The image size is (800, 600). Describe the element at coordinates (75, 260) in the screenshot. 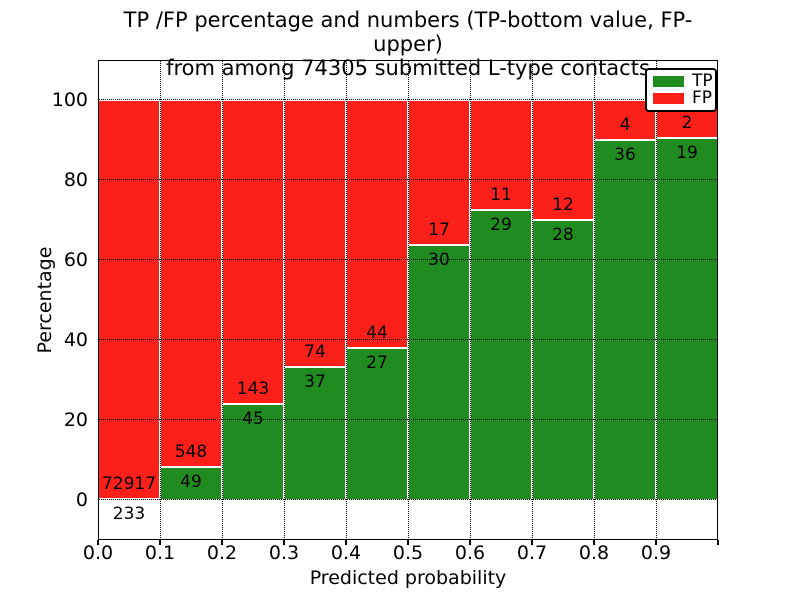

I see `y-tick-label: 60` at that location.